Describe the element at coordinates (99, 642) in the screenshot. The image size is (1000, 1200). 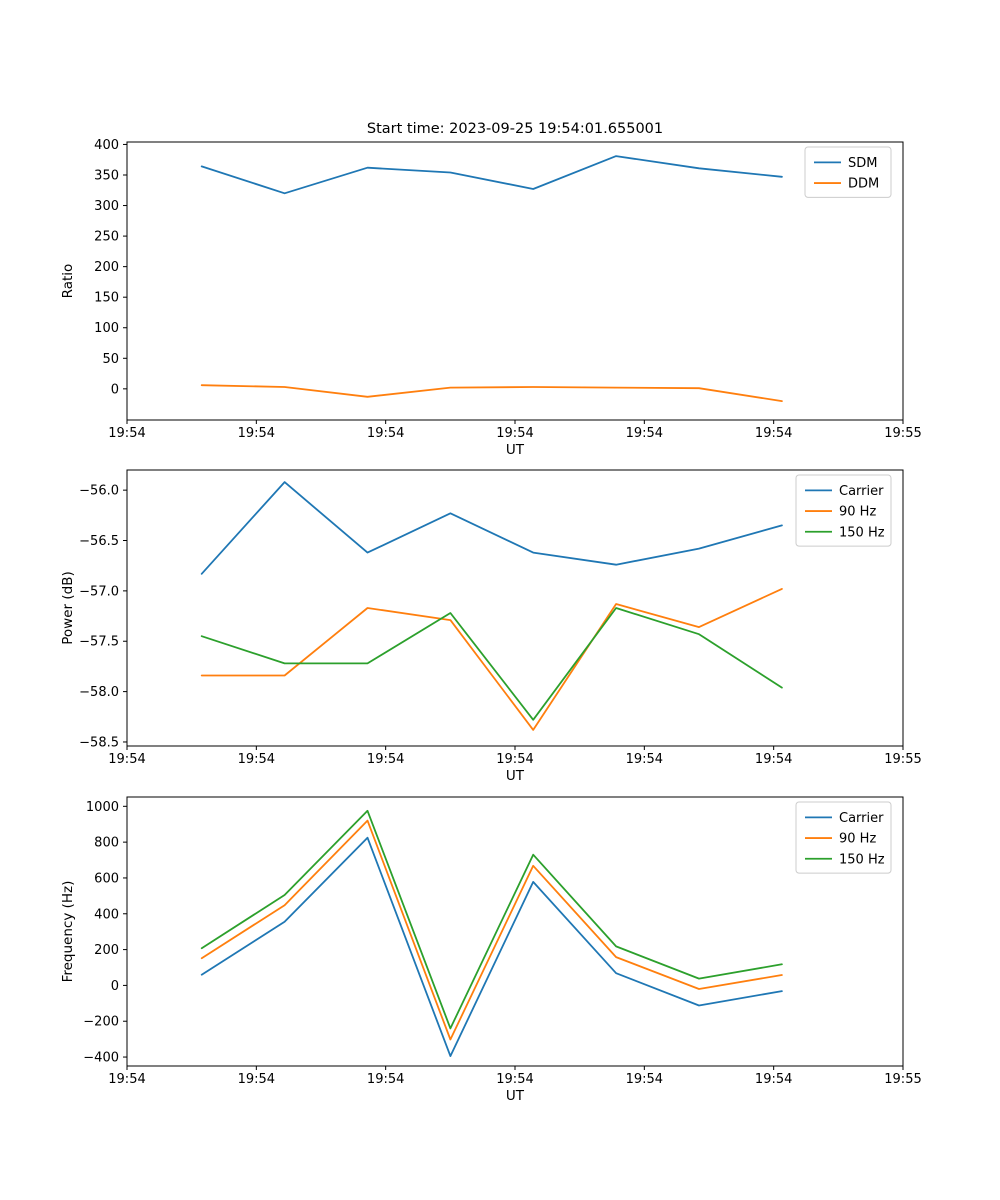
I see `y-tick-label: −57.5` at that location.